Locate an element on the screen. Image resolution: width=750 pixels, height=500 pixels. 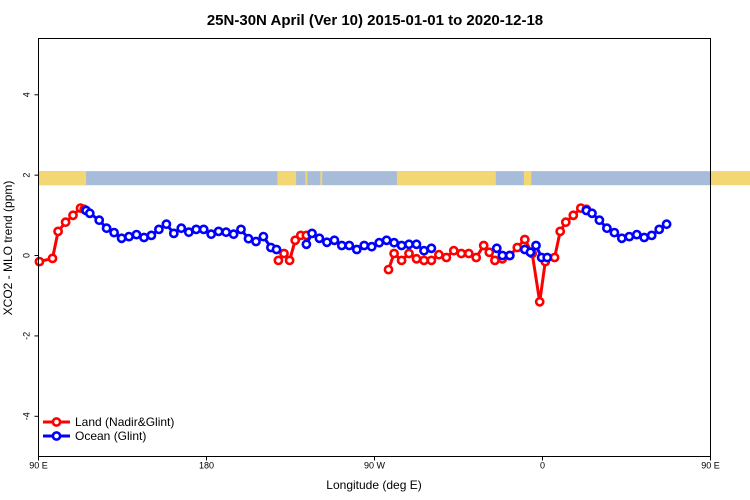
x-tick-label: 0 is located at coordinates (542, 466).